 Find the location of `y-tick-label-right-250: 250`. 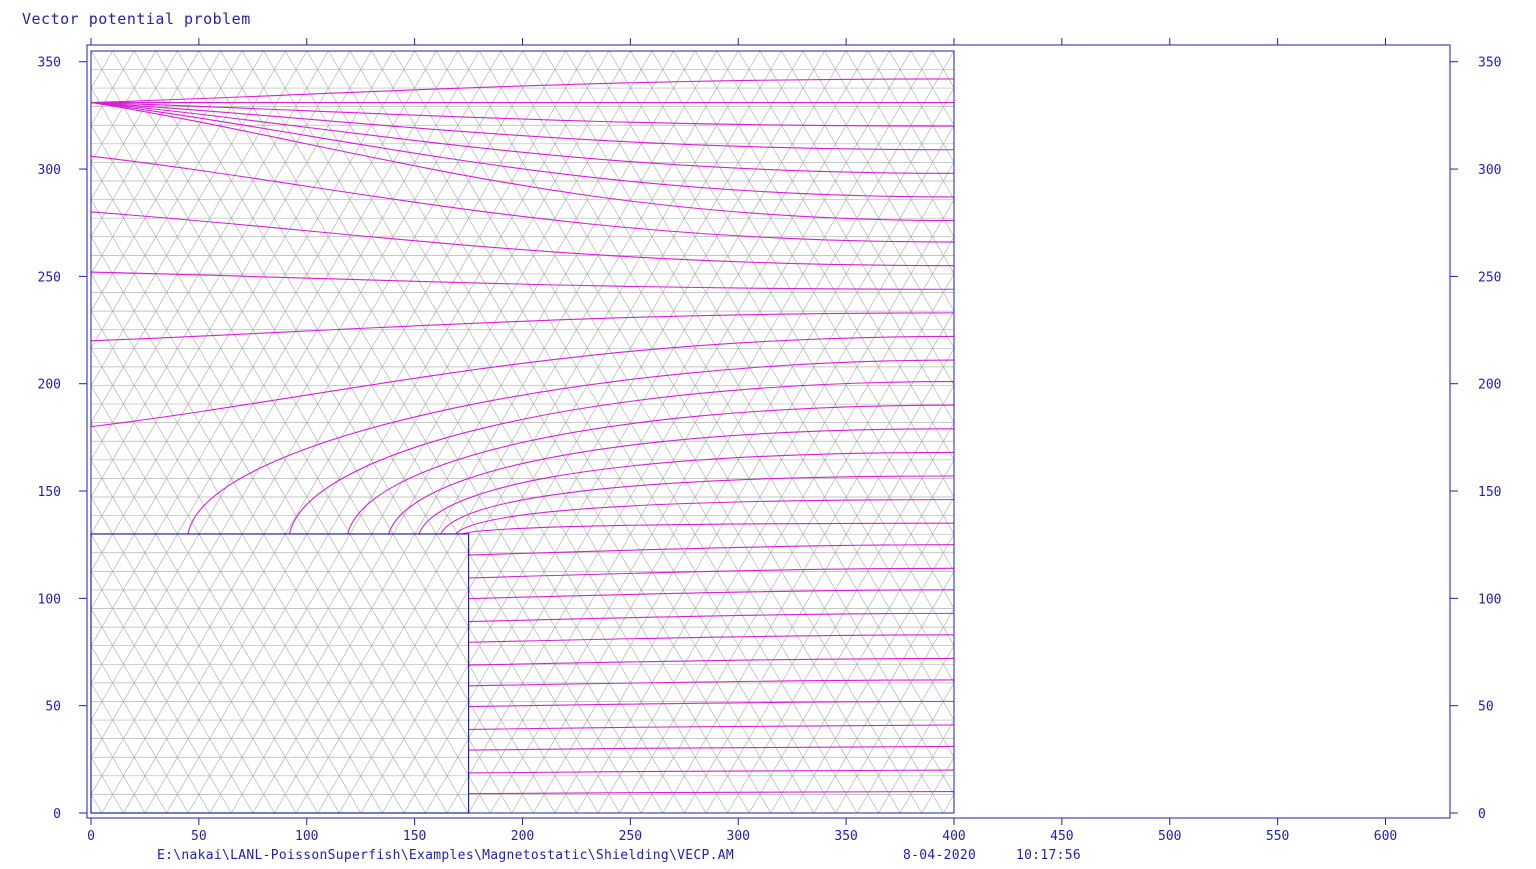

y-tick-label-right-250: 250 is located at coordinates (1489, 277).